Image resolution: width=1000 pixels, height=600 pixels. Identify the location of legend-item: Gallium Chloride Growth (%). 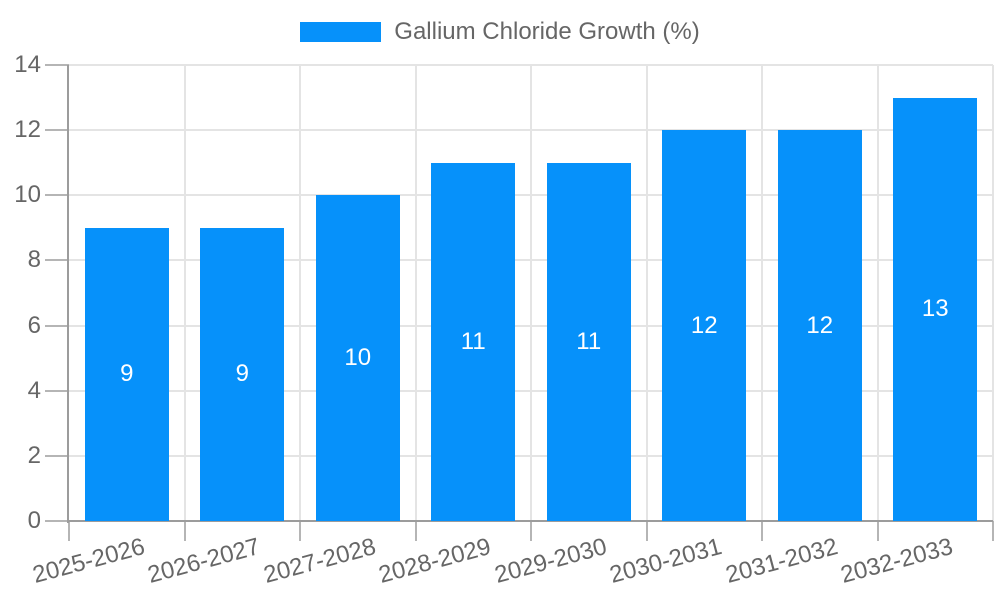
(500, 32).